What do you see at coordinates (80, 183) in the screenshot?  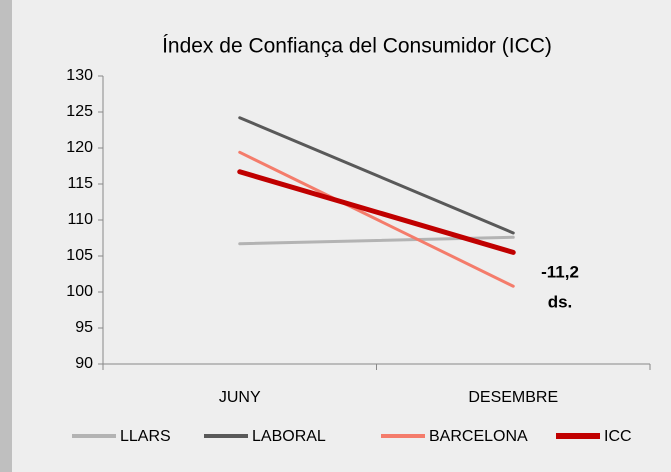 I see `y-tick-label: 115` at bounding box center [80, 183].